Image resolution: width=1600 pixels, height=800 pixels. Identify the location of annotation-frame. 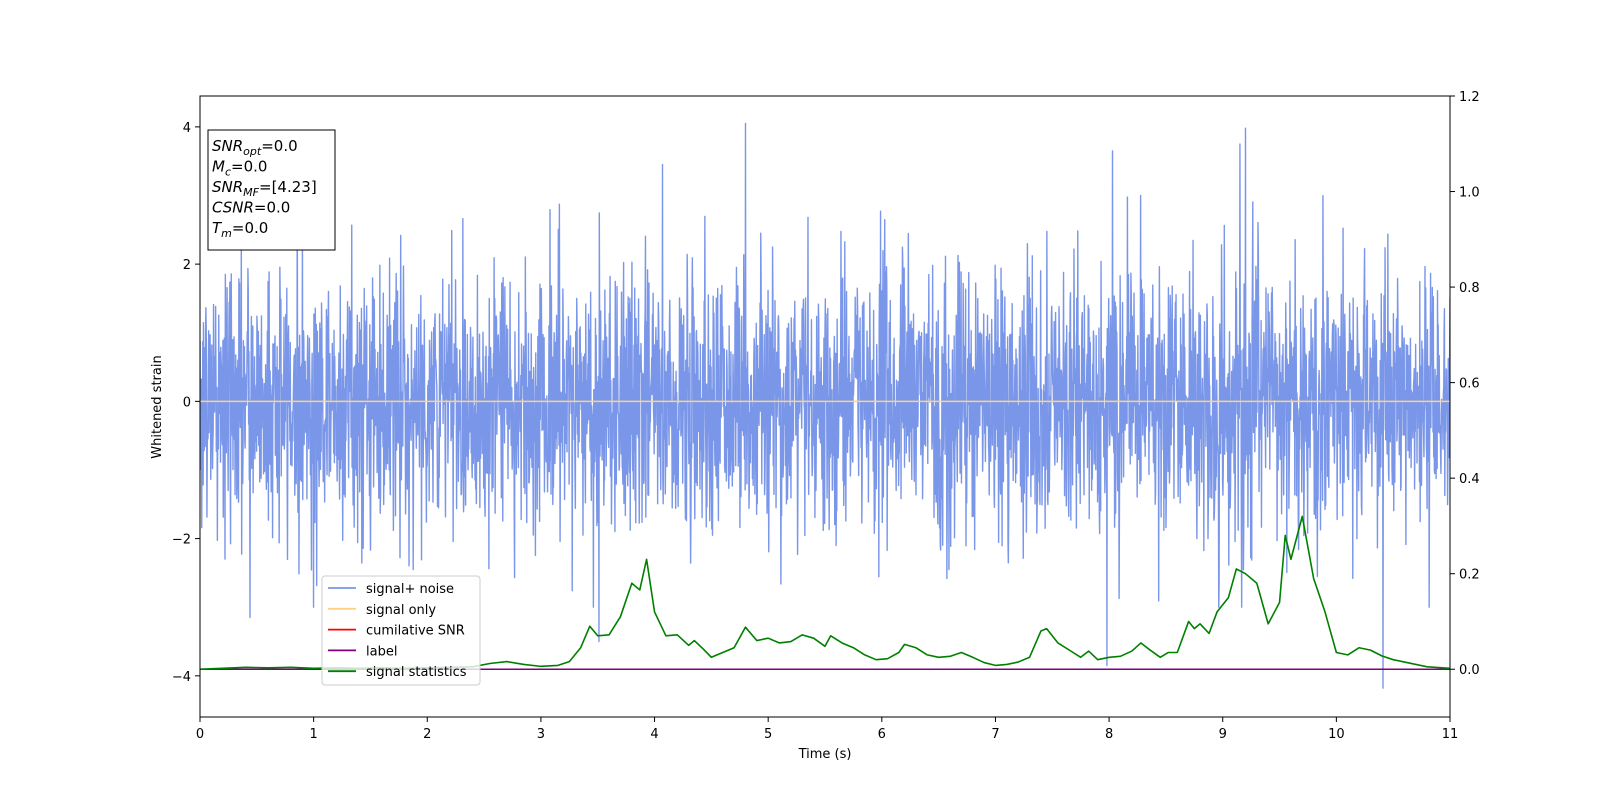
(271, 190).